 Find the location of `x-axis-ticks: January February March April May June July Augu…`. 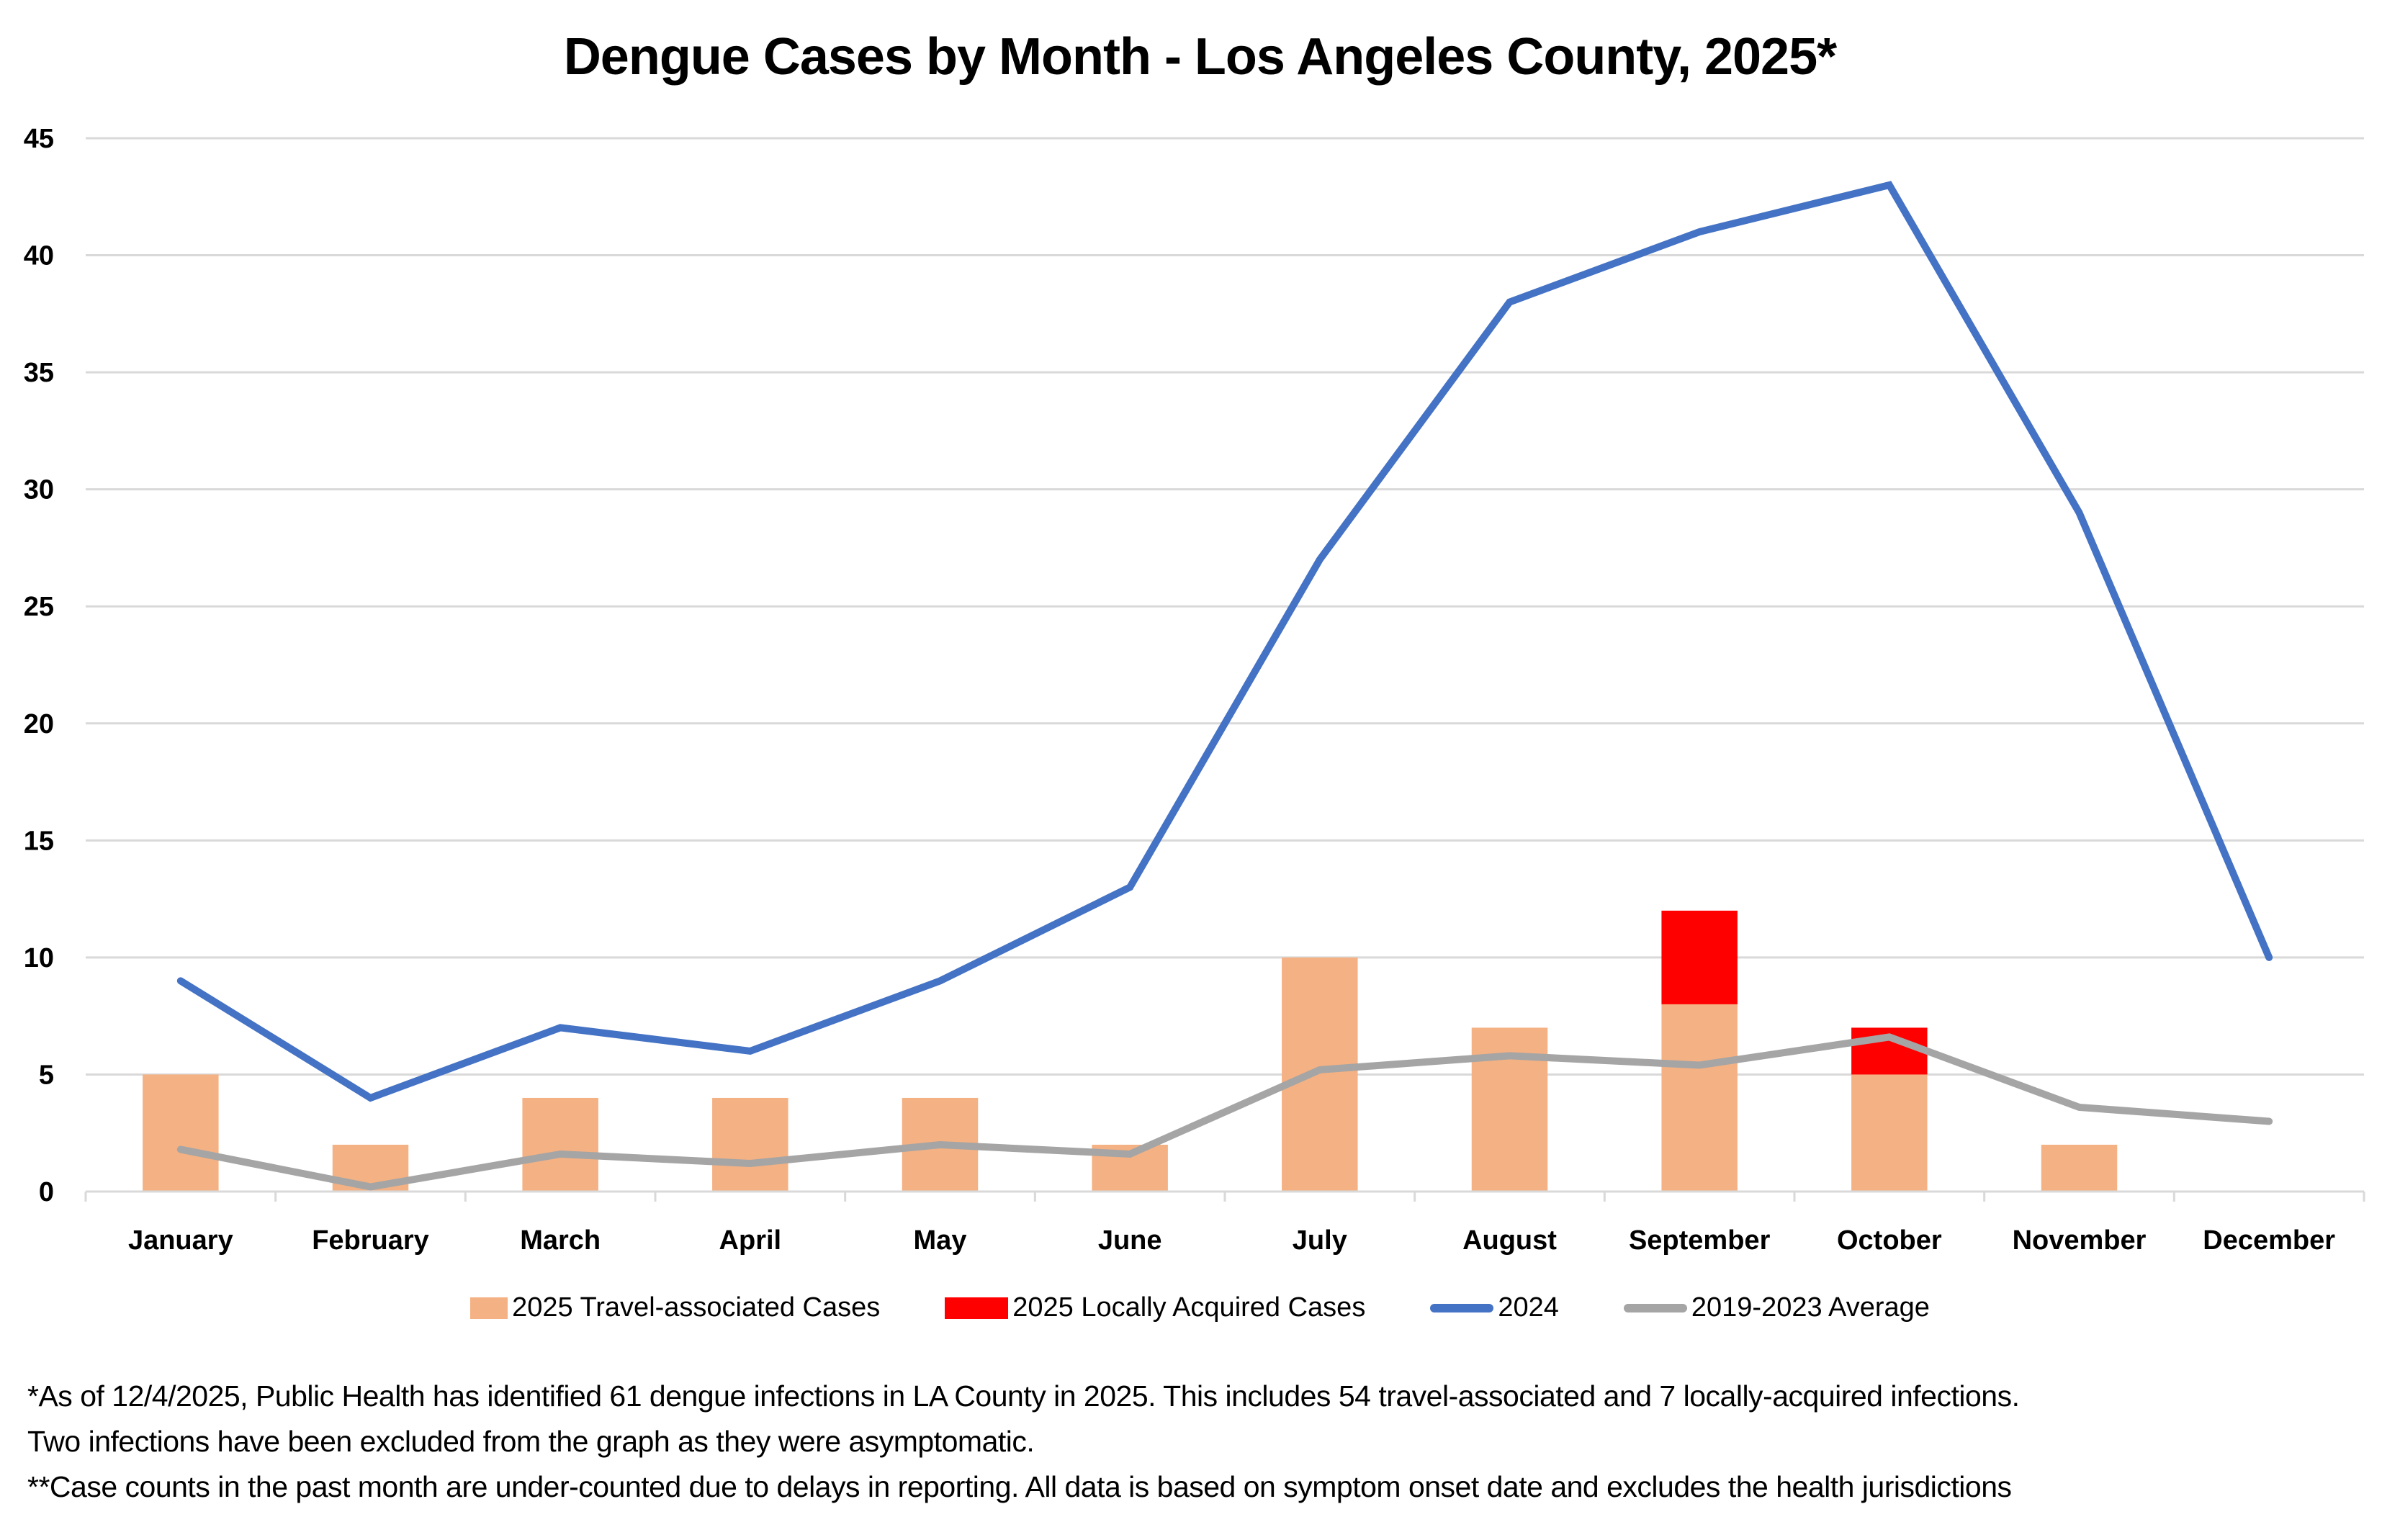

x-axis-ticks: January February March April May June July Augu… is located at coordinates (1231, 1240).